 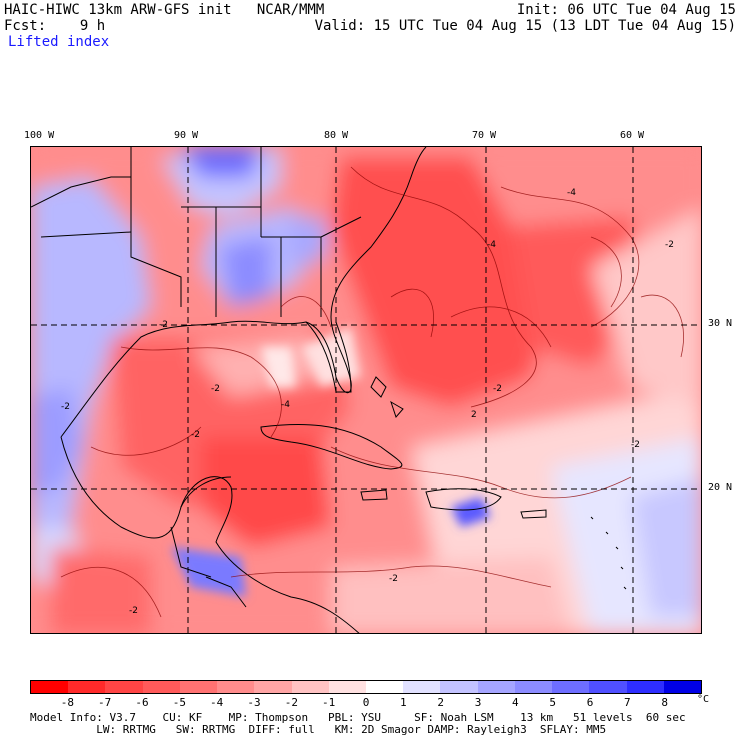 What do you see at coordinates (515, 702) in the screenshot?
I see `colorbar-tick: 4` at bounding box center [515, 702].